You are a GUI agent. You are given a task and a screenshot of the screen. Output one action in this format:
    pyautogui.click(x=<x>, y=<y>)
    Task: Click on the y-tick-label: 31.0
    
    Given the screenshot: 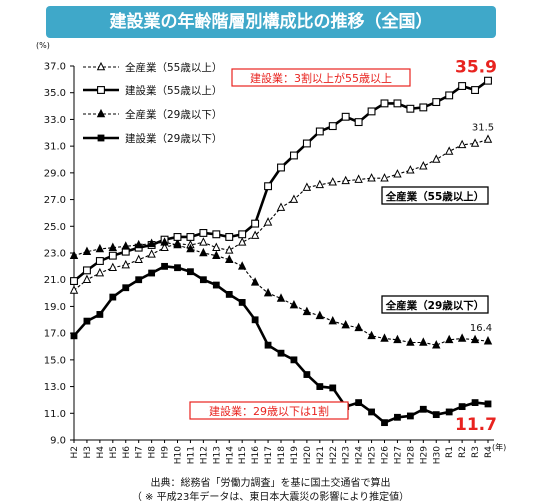 What is the action you would take?
    pyautogui.click(x=55, y=147)
    